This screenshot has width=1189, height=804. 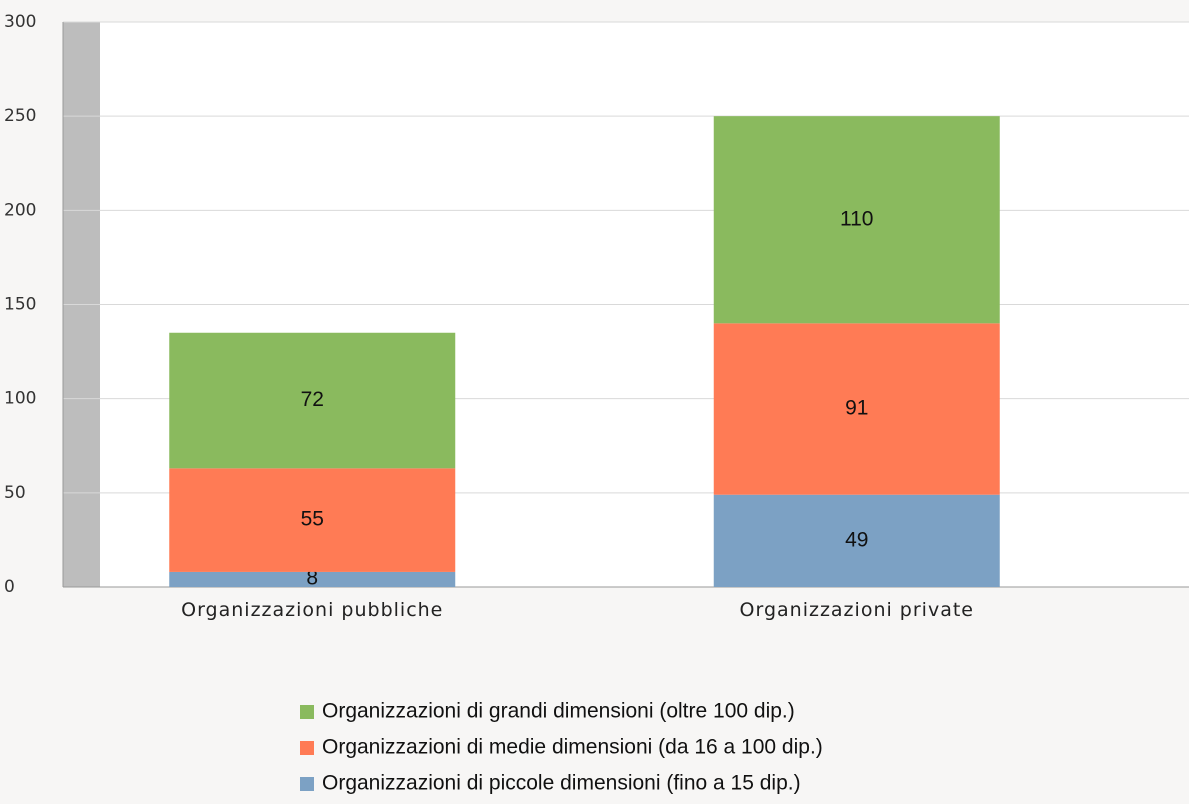 What do you see at coordinates (20, 116) in the screenshot?
I see `y-tick-label: 250` at bounding box center [20, 116].